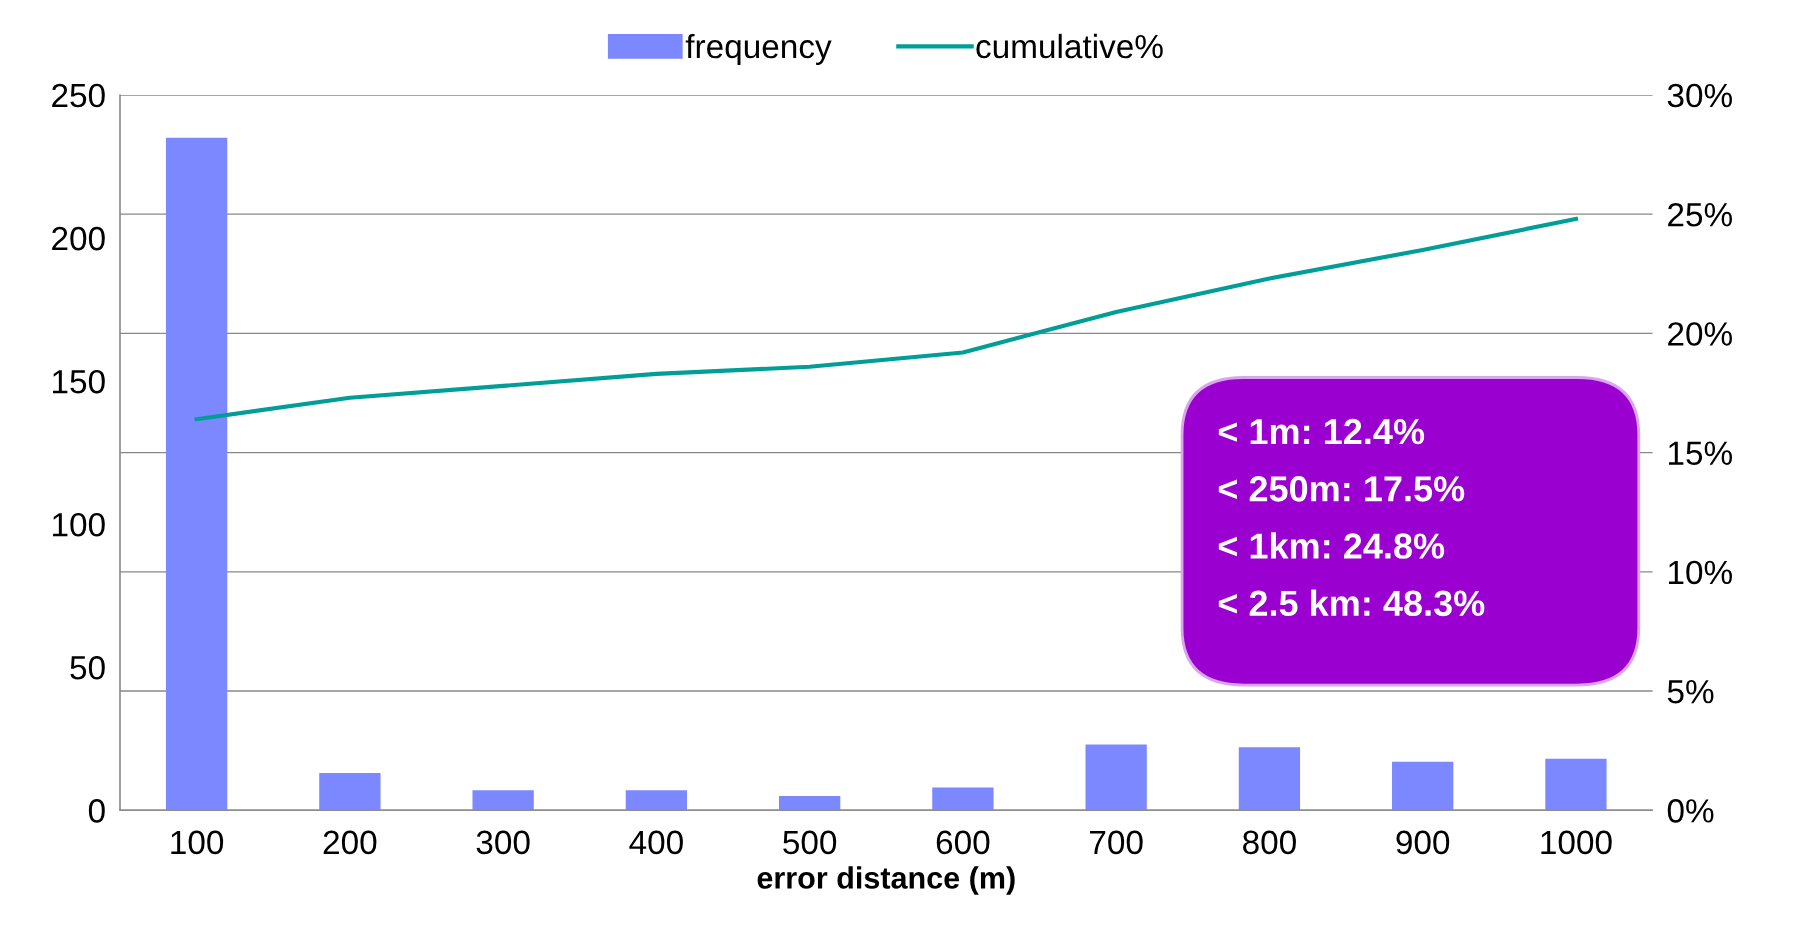  What do you see at coordinates (79, 381) in the screenshot?
I see `y-tick-label: 150` at bounding box center [79, 381].